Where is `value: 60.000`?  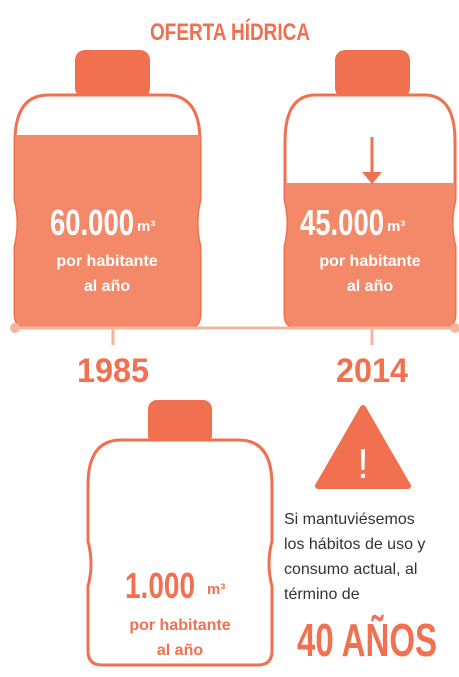 value: 60.000 is located at coordinates (92, 222).